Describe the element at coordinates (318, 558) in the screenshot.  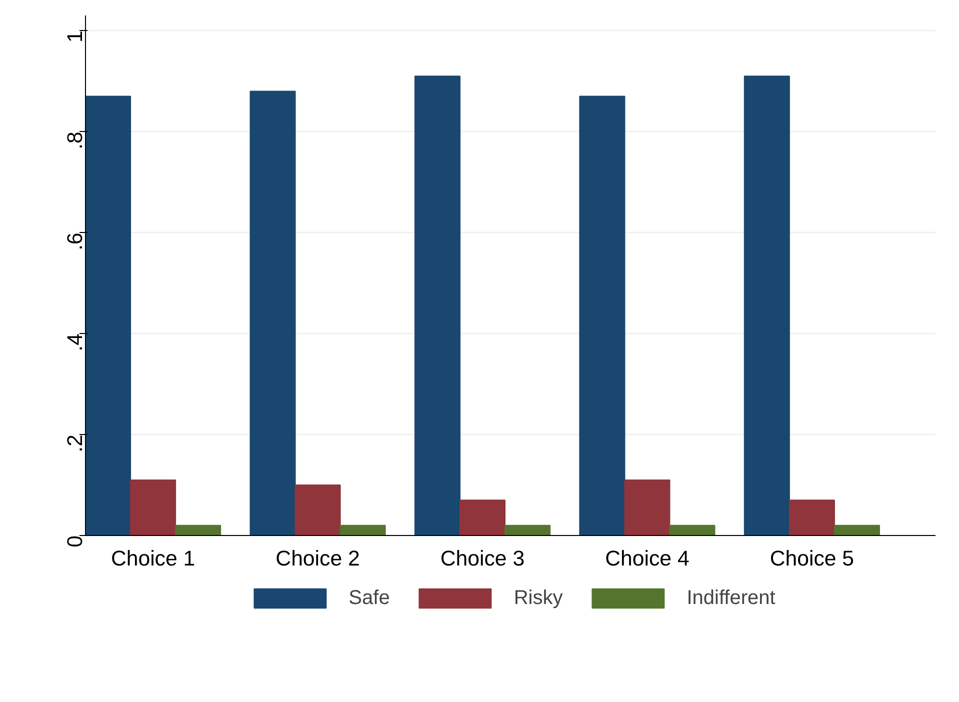
I see `x-tick-label: Choice 2` at that location.